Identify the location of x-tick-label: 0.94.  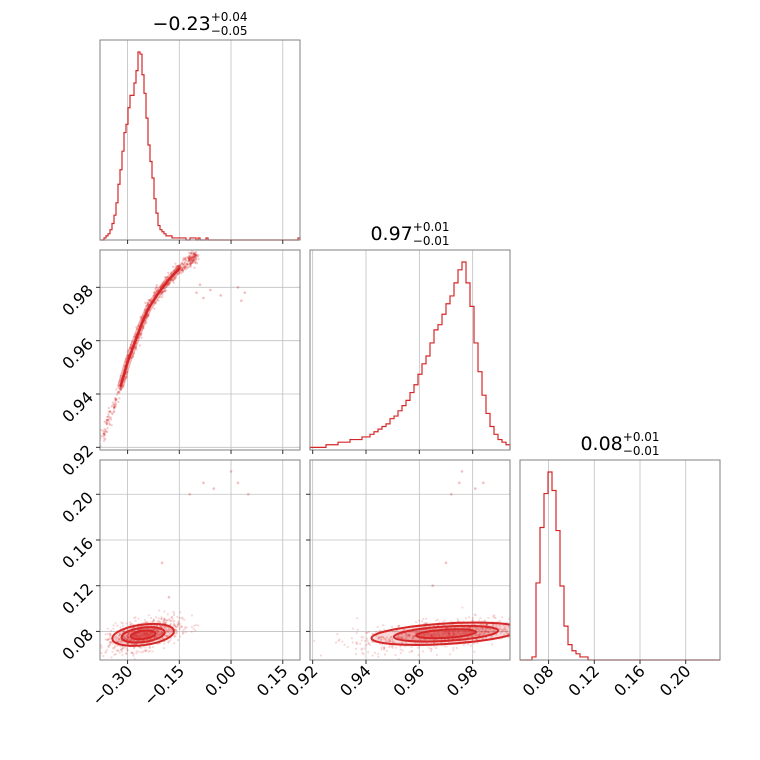
(355, 680).